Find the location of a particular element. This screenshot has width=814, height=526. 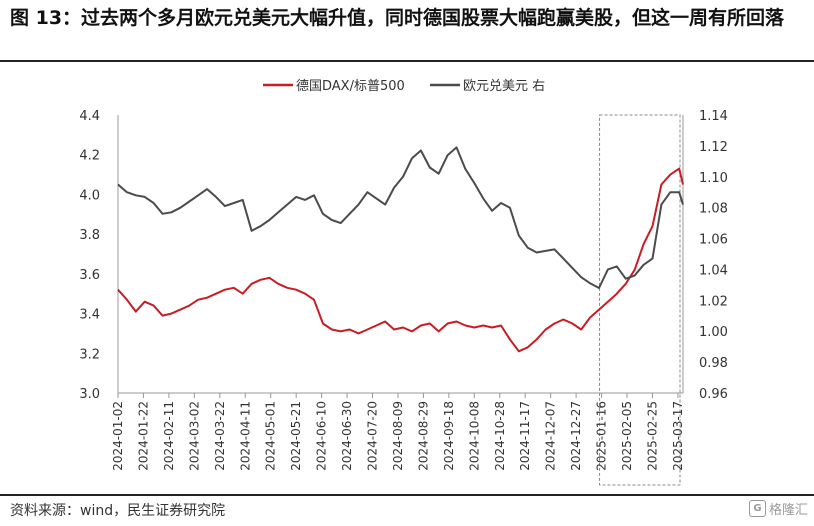

footer-divider is located at coordinates (407, 495).